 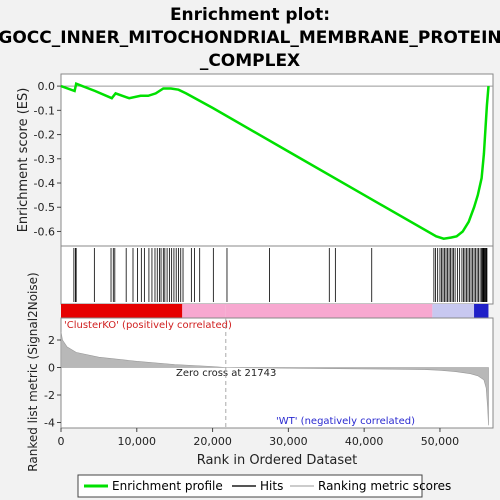 I want to click on legend-metric-label: Ranking metric scores, so click(x=384, y=486).